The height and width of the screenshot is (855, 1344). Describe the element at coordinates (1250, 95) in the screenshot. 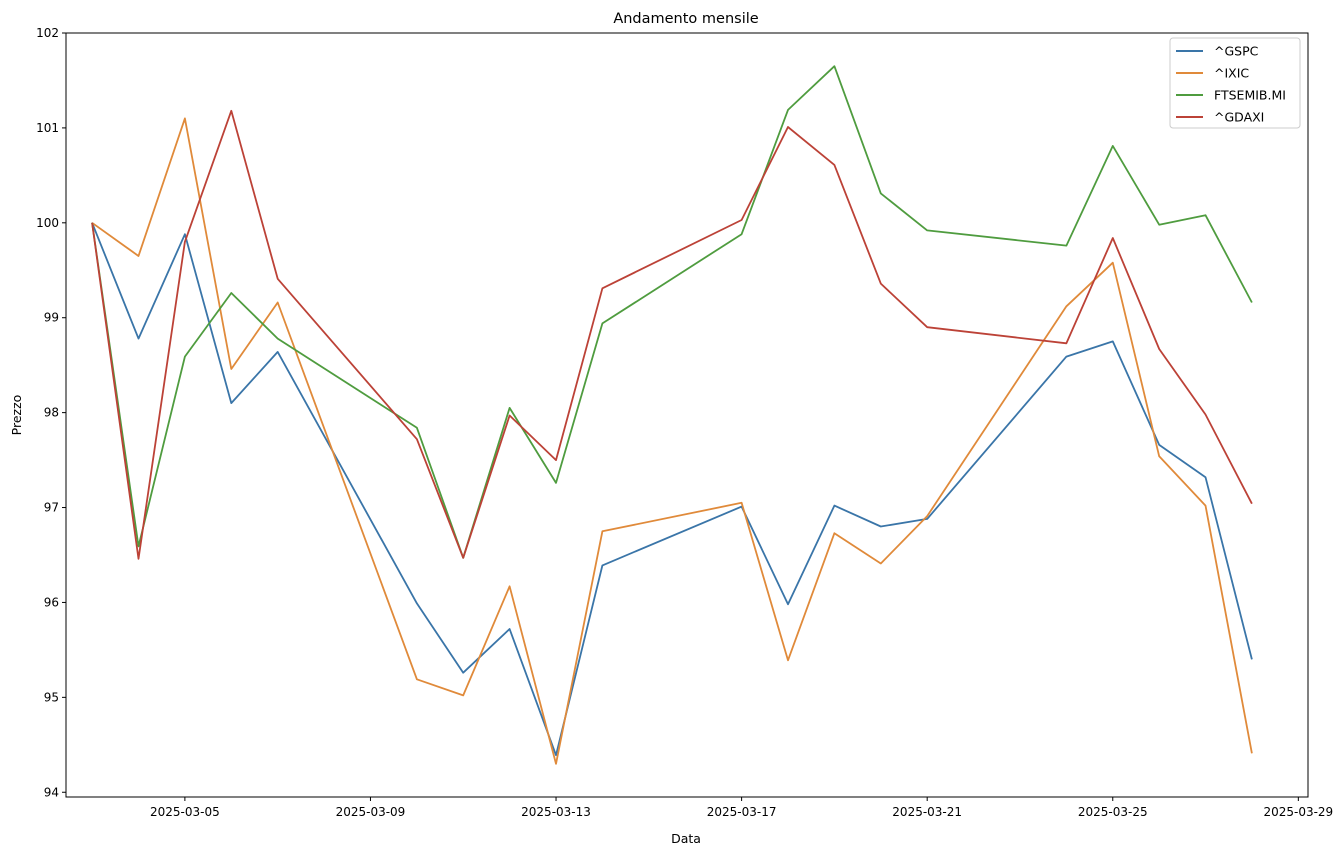

I see `legend-label: FTSEMIB.MI` at that location.